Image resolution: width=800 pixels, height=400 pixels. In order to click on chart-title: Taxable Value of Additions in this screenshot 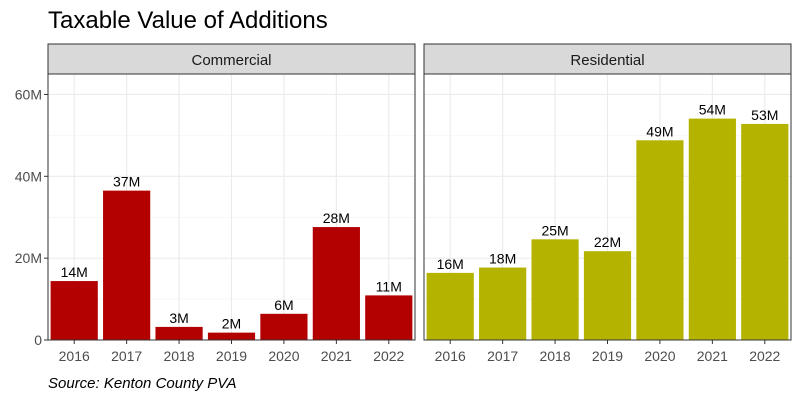, I will do `click(188, 20)`.